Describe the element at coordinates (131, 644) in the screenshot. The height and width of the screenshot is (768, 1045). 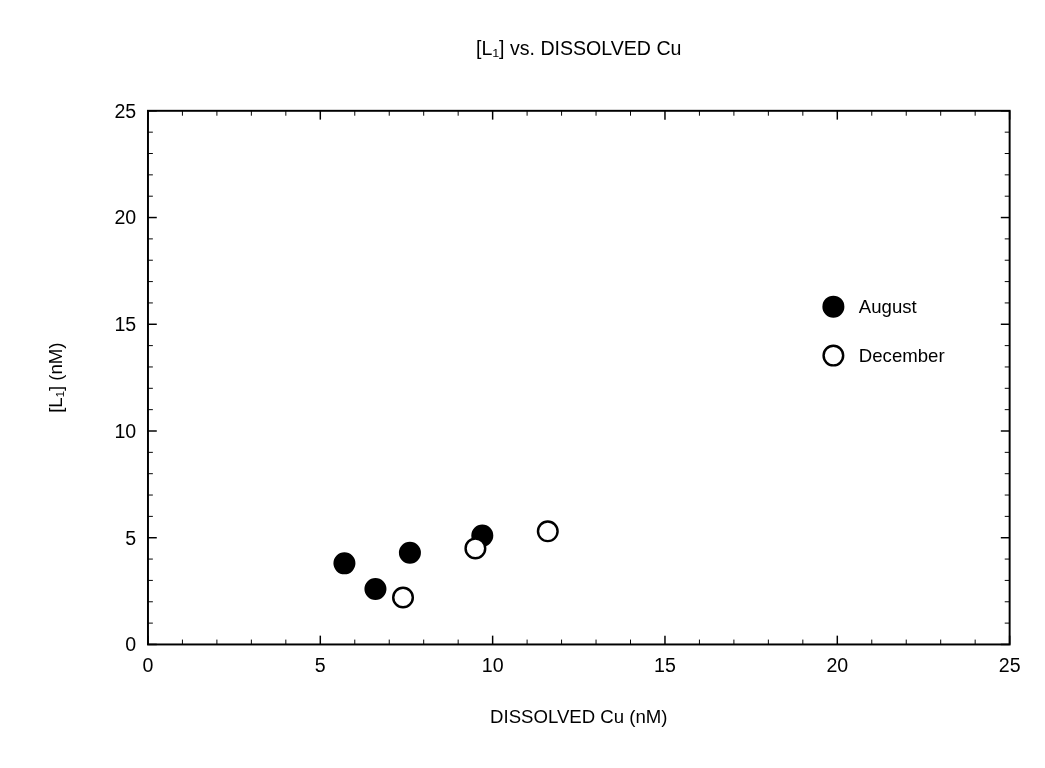
I see `y-tick-label: 0` at that location.